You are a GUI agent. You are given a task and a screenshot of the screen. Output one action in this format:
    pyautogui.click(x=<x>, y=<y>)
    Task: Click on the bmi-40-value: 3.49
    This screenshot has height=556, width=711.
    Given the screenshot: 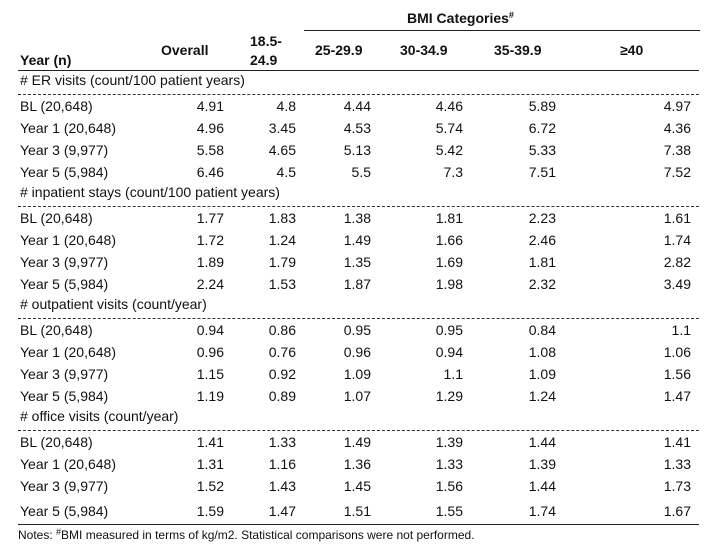 What is the action you would take?
    pyautogui.click(x=677, y=284)
    